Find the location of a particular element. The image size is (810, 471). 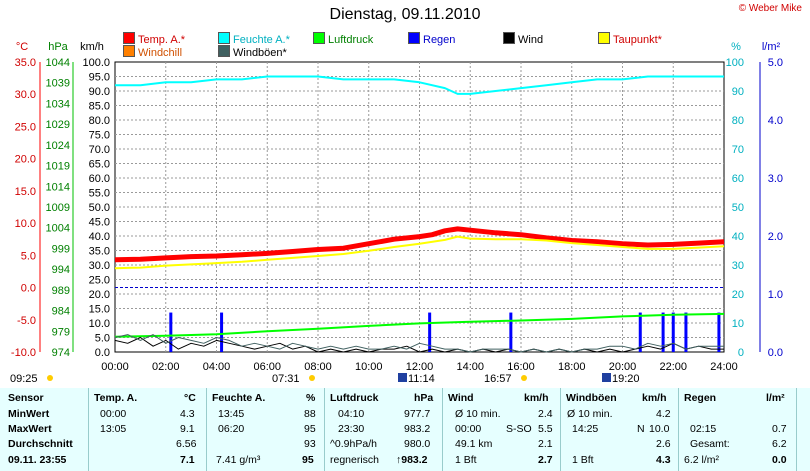

cell: 2.7 is located at coordinates (545, 460).